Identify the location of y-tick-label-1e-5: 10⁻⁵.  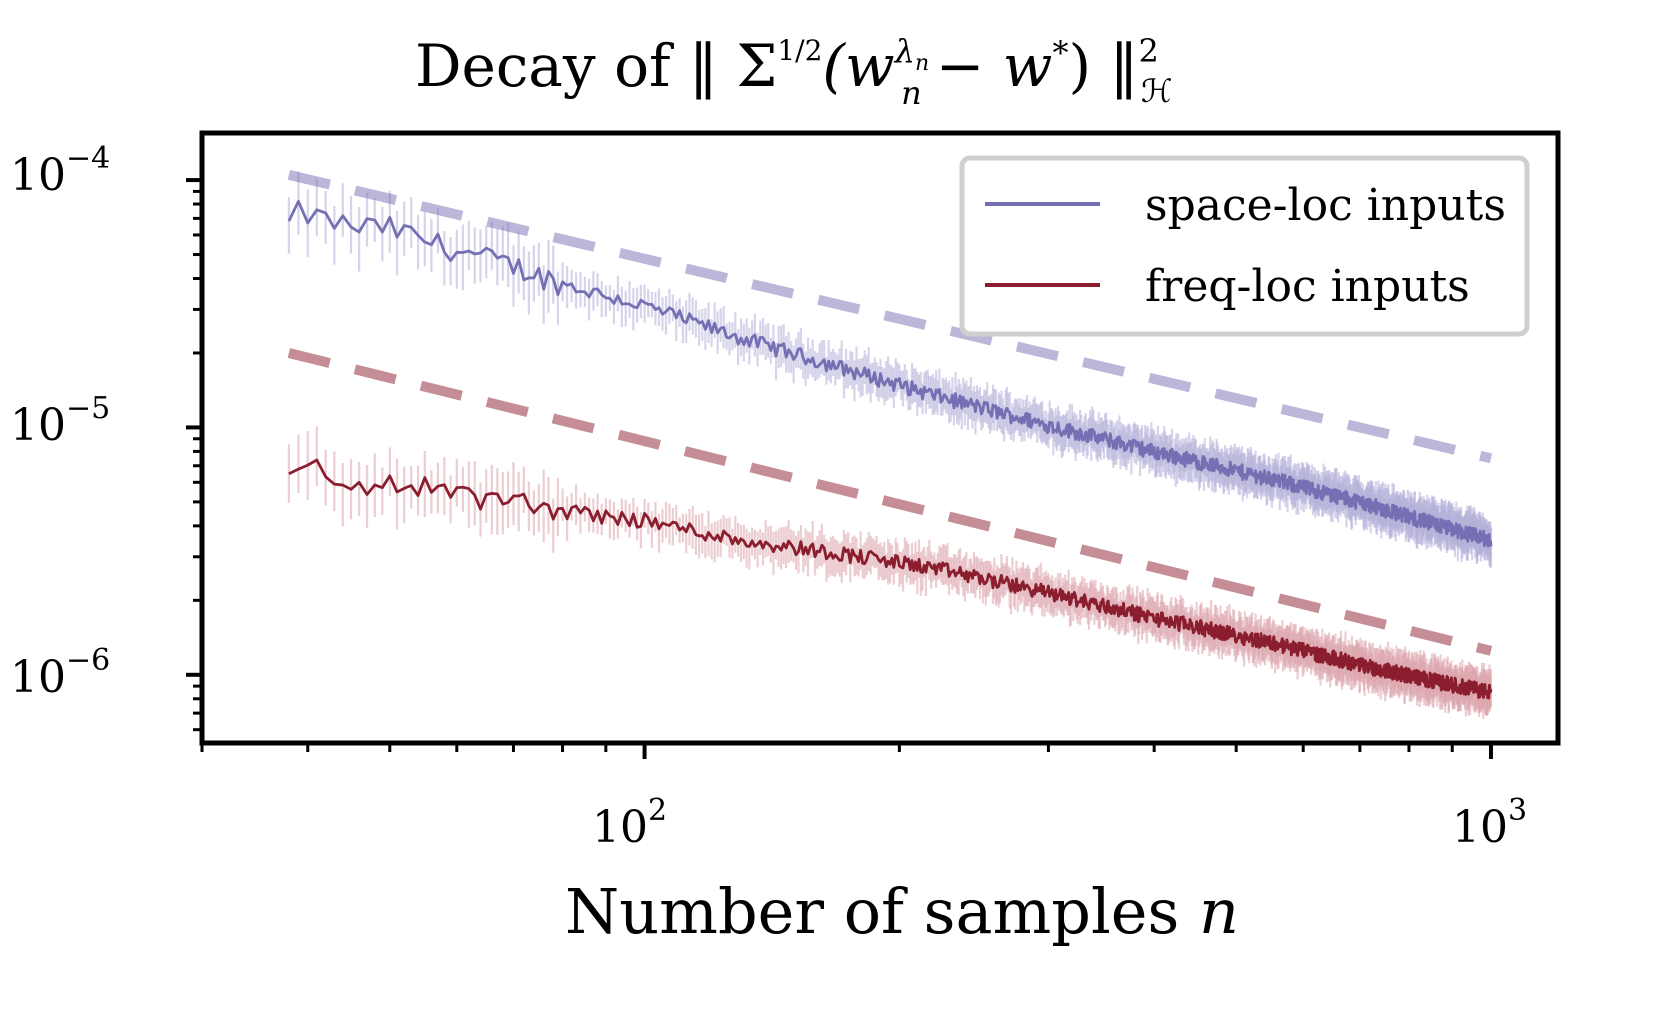
(60, 421).